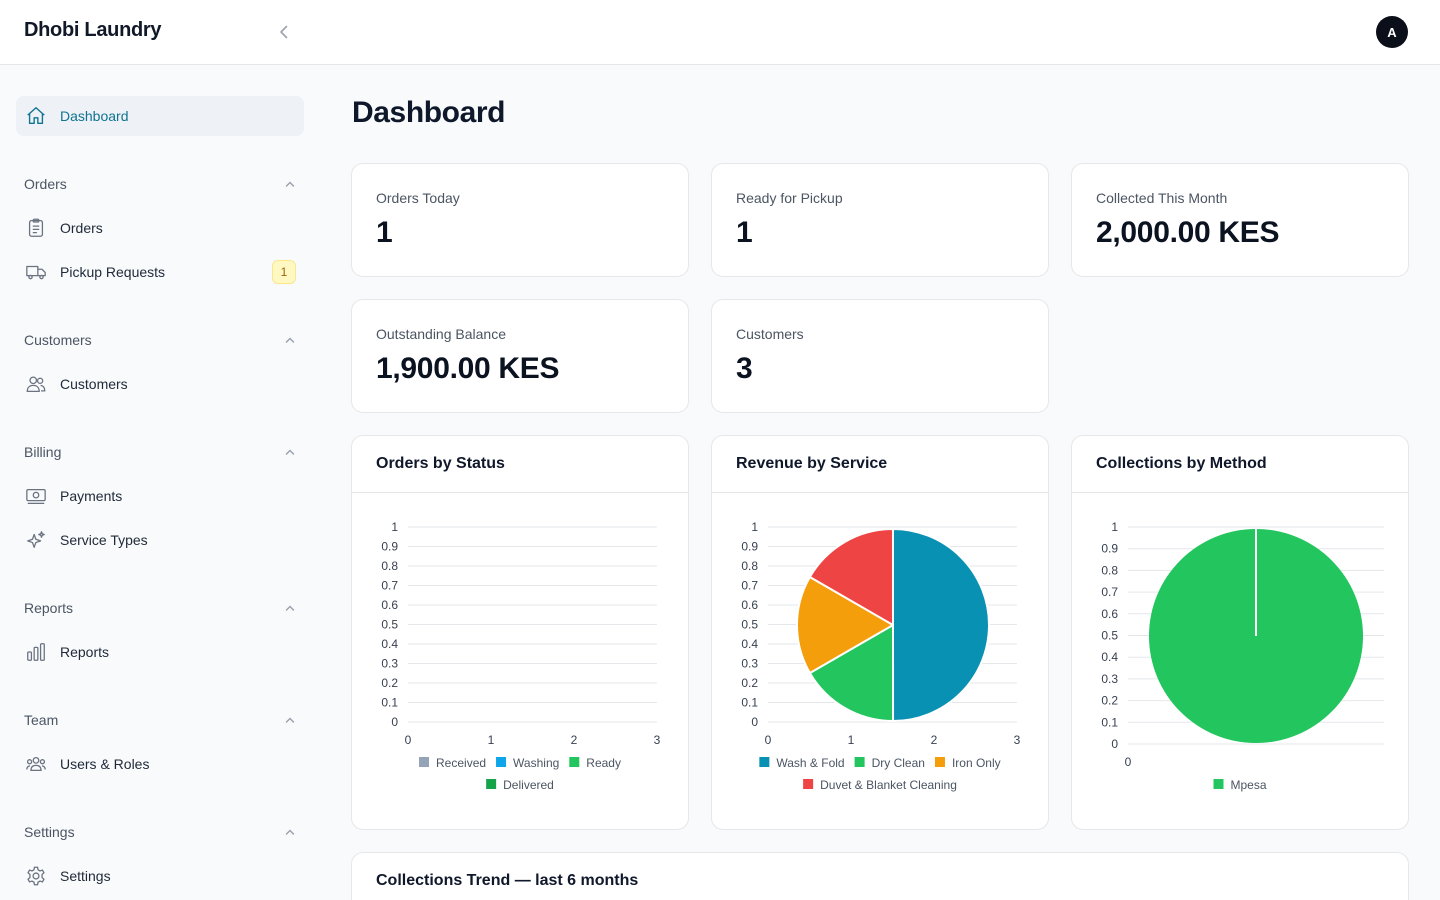 Image resolution: width=1440 pixels, height=900 pixels. I want to click on y-tick-label: 0.4, so click(749, 644).